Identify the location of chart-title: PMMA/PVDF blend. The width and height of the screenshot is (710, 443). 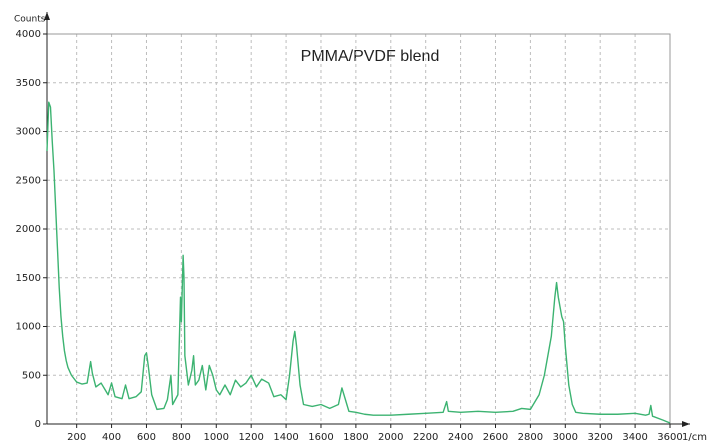
(370, 56).